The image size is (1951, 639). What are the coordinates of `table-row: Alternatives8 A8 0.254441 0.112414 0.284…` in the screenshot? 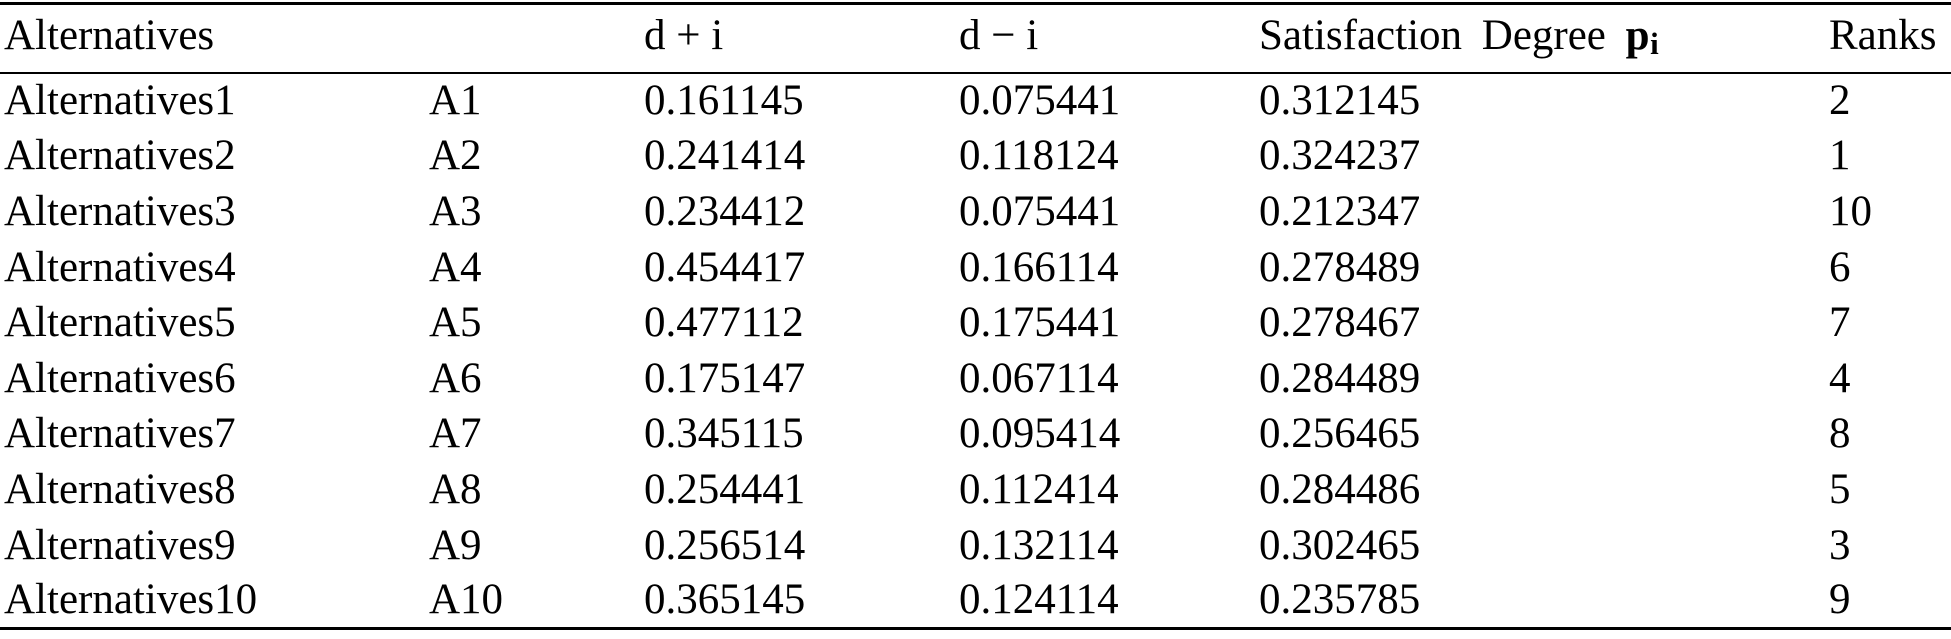 It's located at (975, 490).